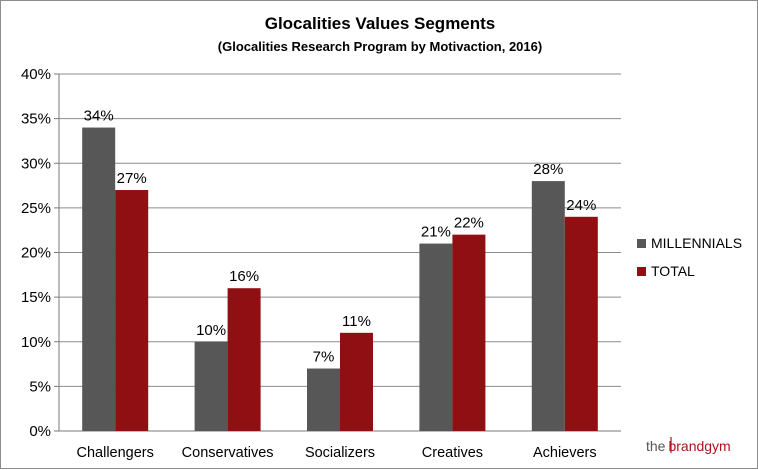 Image resolution: width=758 pixels, height=470 pixels. I want to click on legend-label-total: TOTAL, so click(673, 271).